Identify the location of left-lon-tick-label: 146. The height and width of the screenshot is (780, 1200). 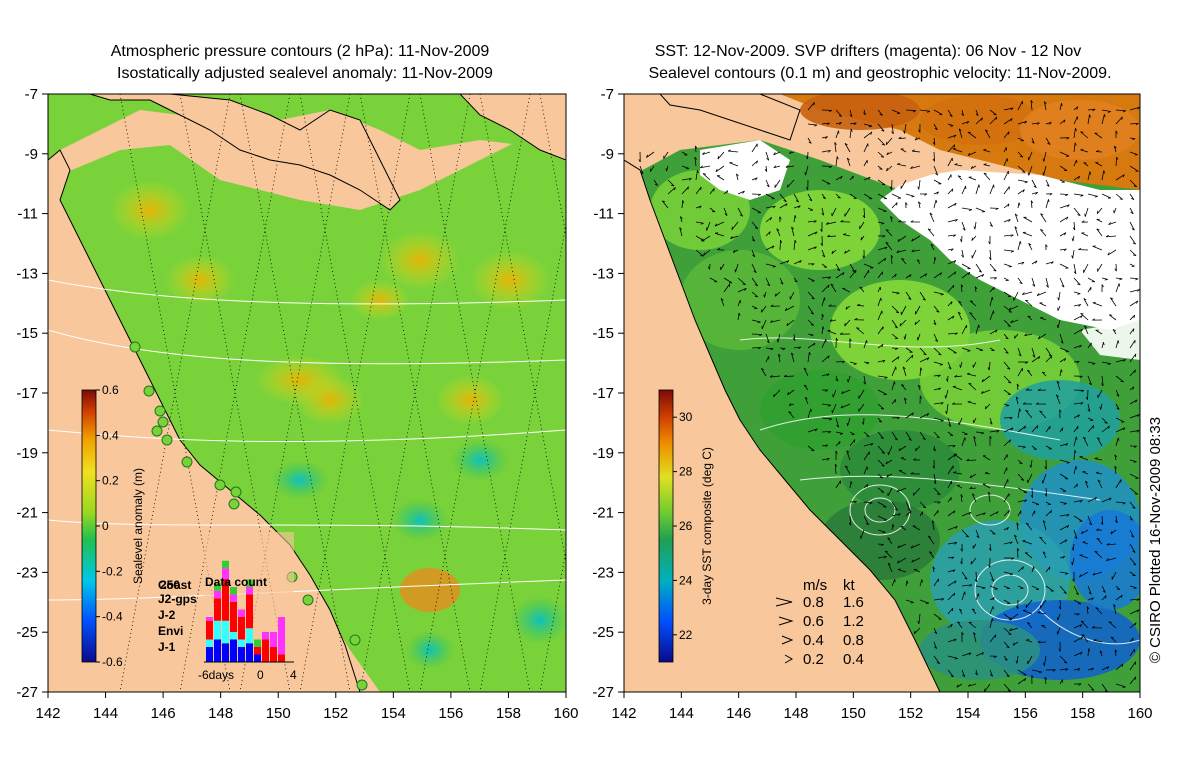
(163, 713).